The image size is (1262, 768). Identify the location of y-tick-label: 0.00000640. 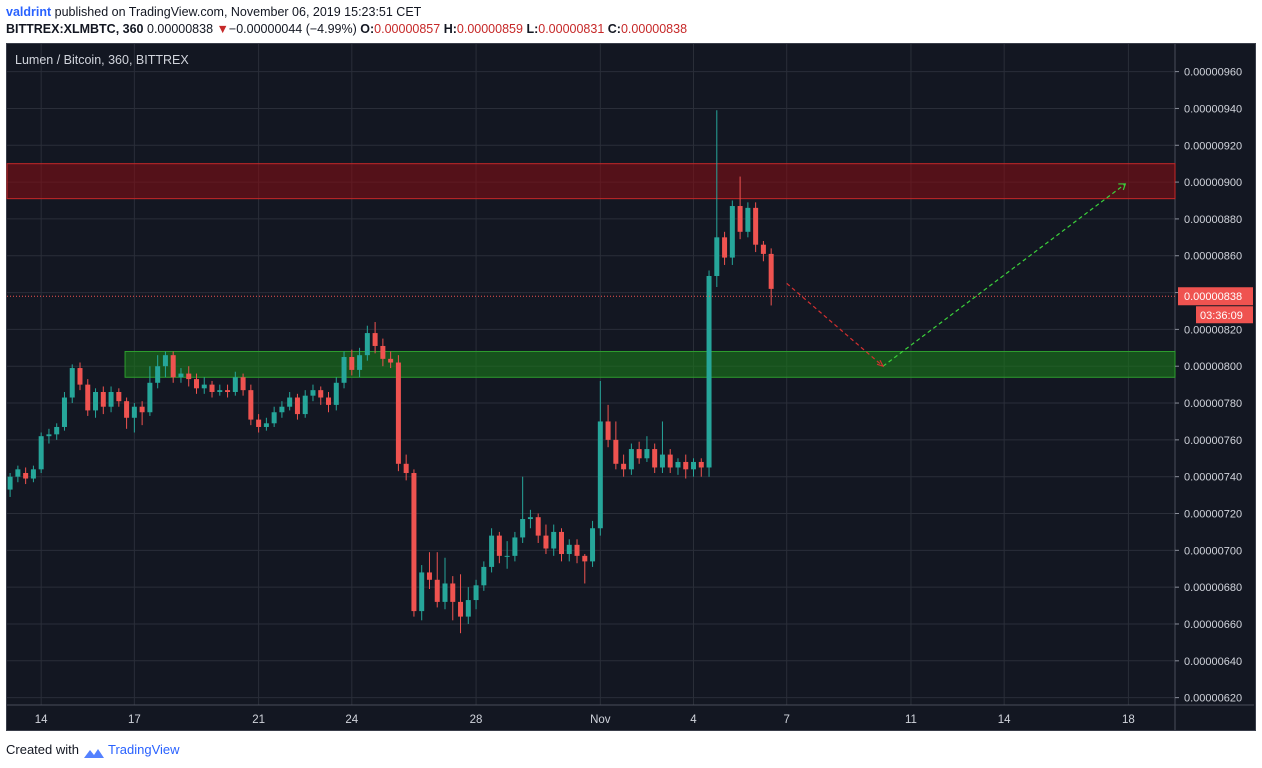
(1213, 662).